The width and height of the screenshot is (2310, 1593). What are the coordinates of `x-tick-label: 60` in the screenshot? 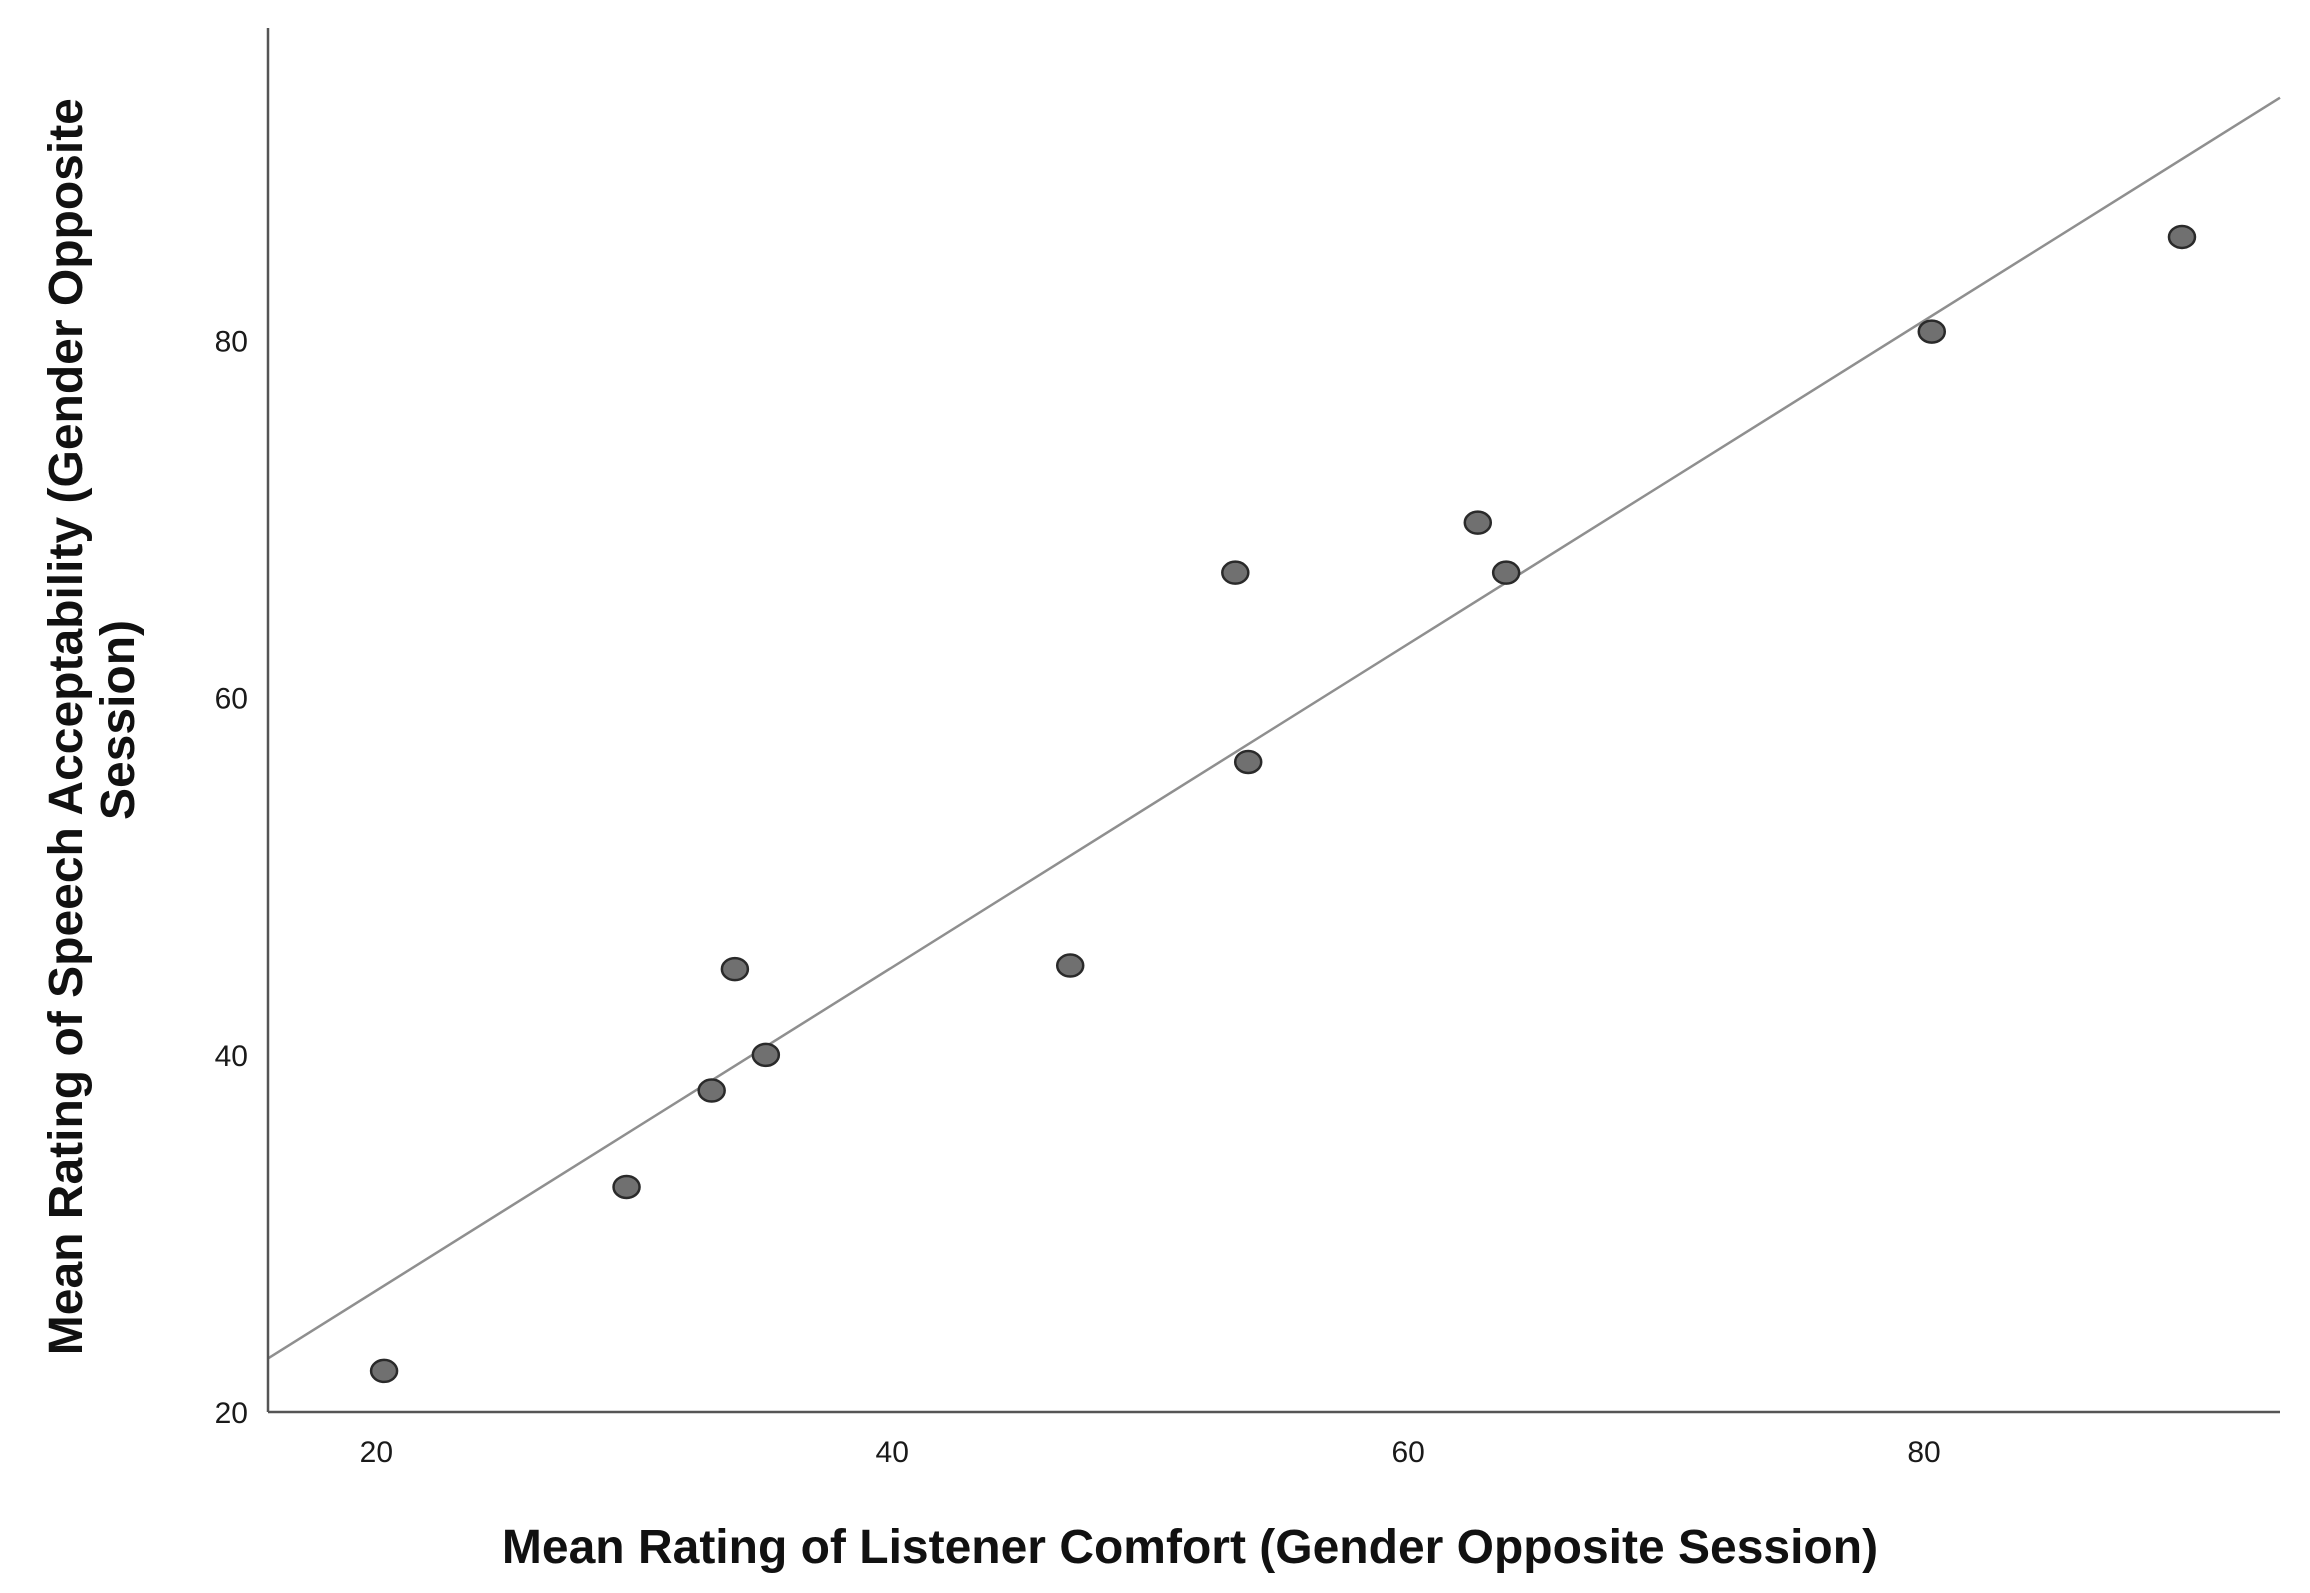 It's located at (1407, 1452).